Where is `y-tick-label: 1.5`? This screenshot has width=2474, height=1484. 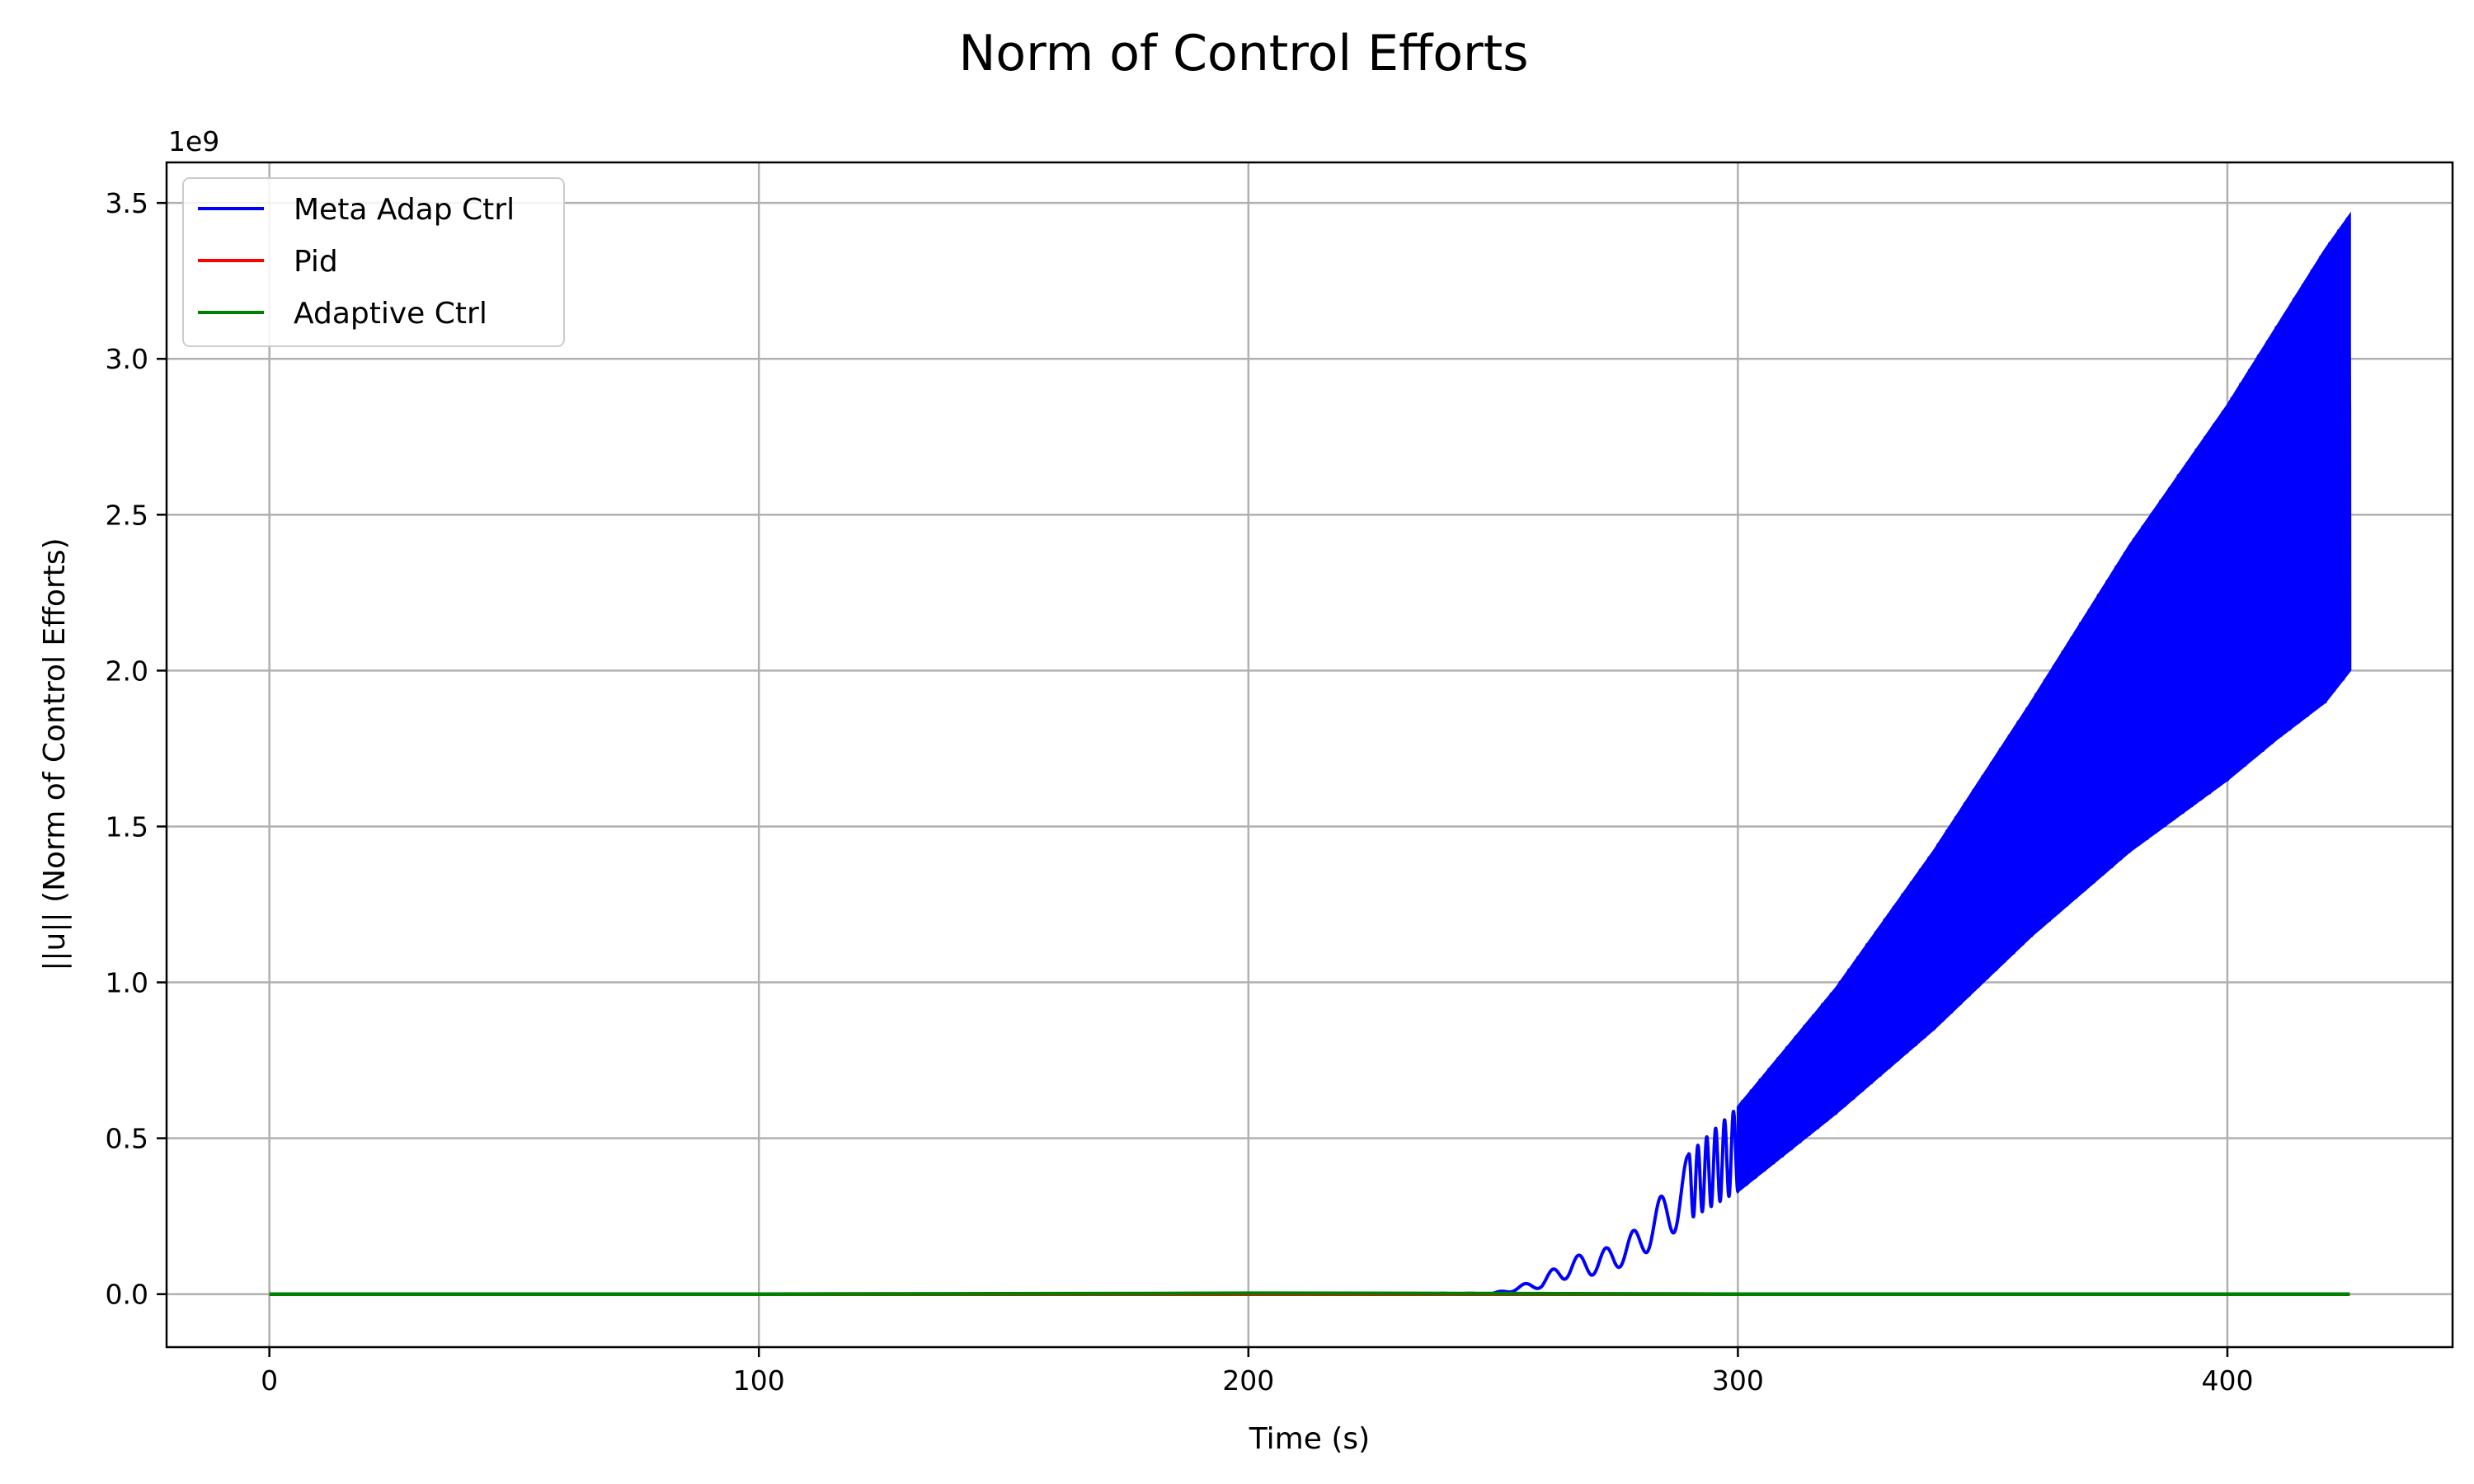 y-tick-label: 1.5 is located at coordinates (127, 826).